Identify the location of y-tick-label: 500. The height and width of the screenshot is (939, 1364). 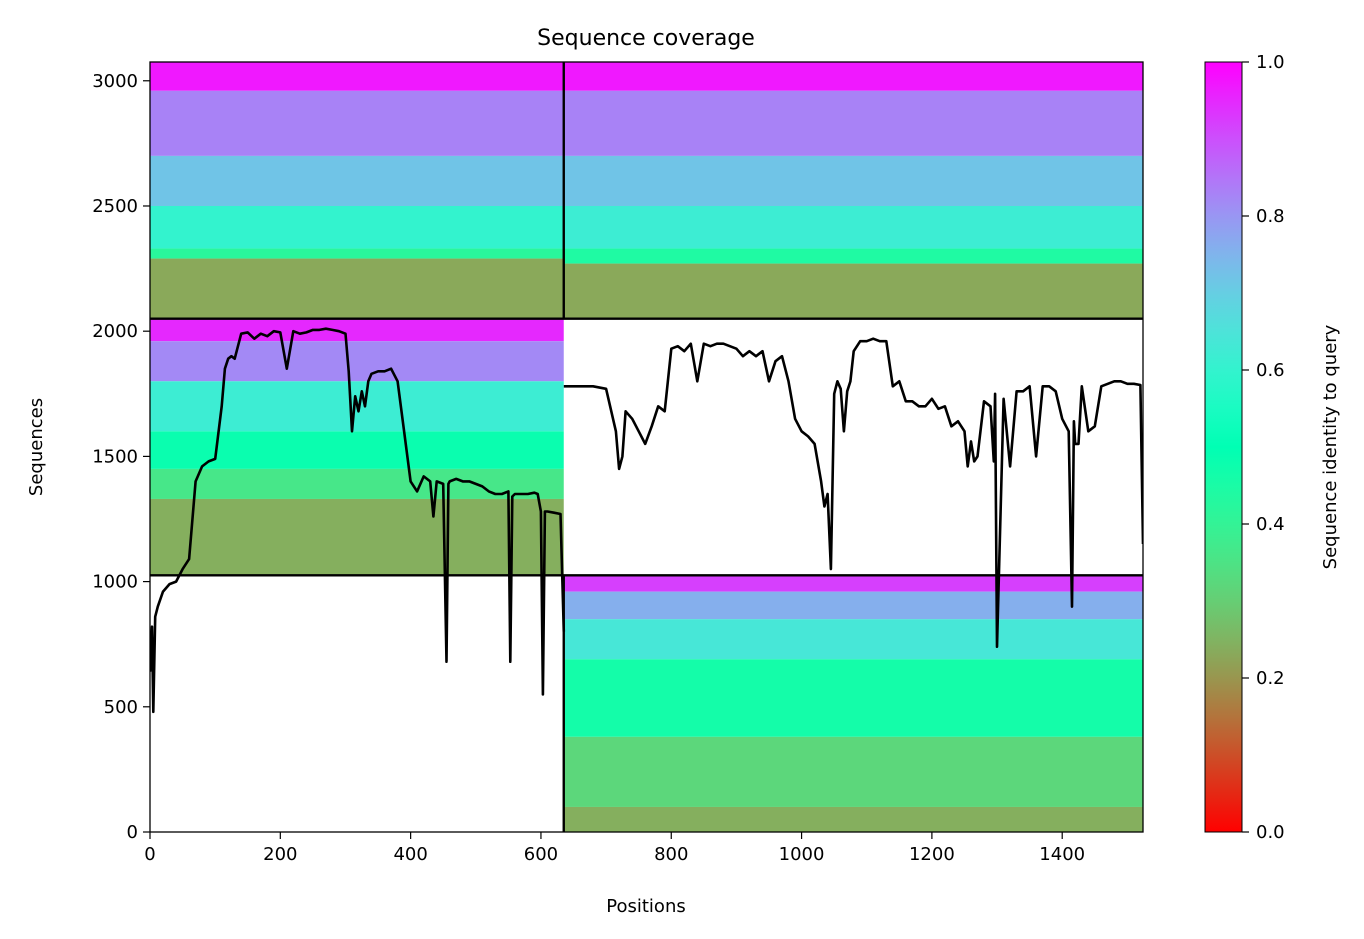
(121, 707).